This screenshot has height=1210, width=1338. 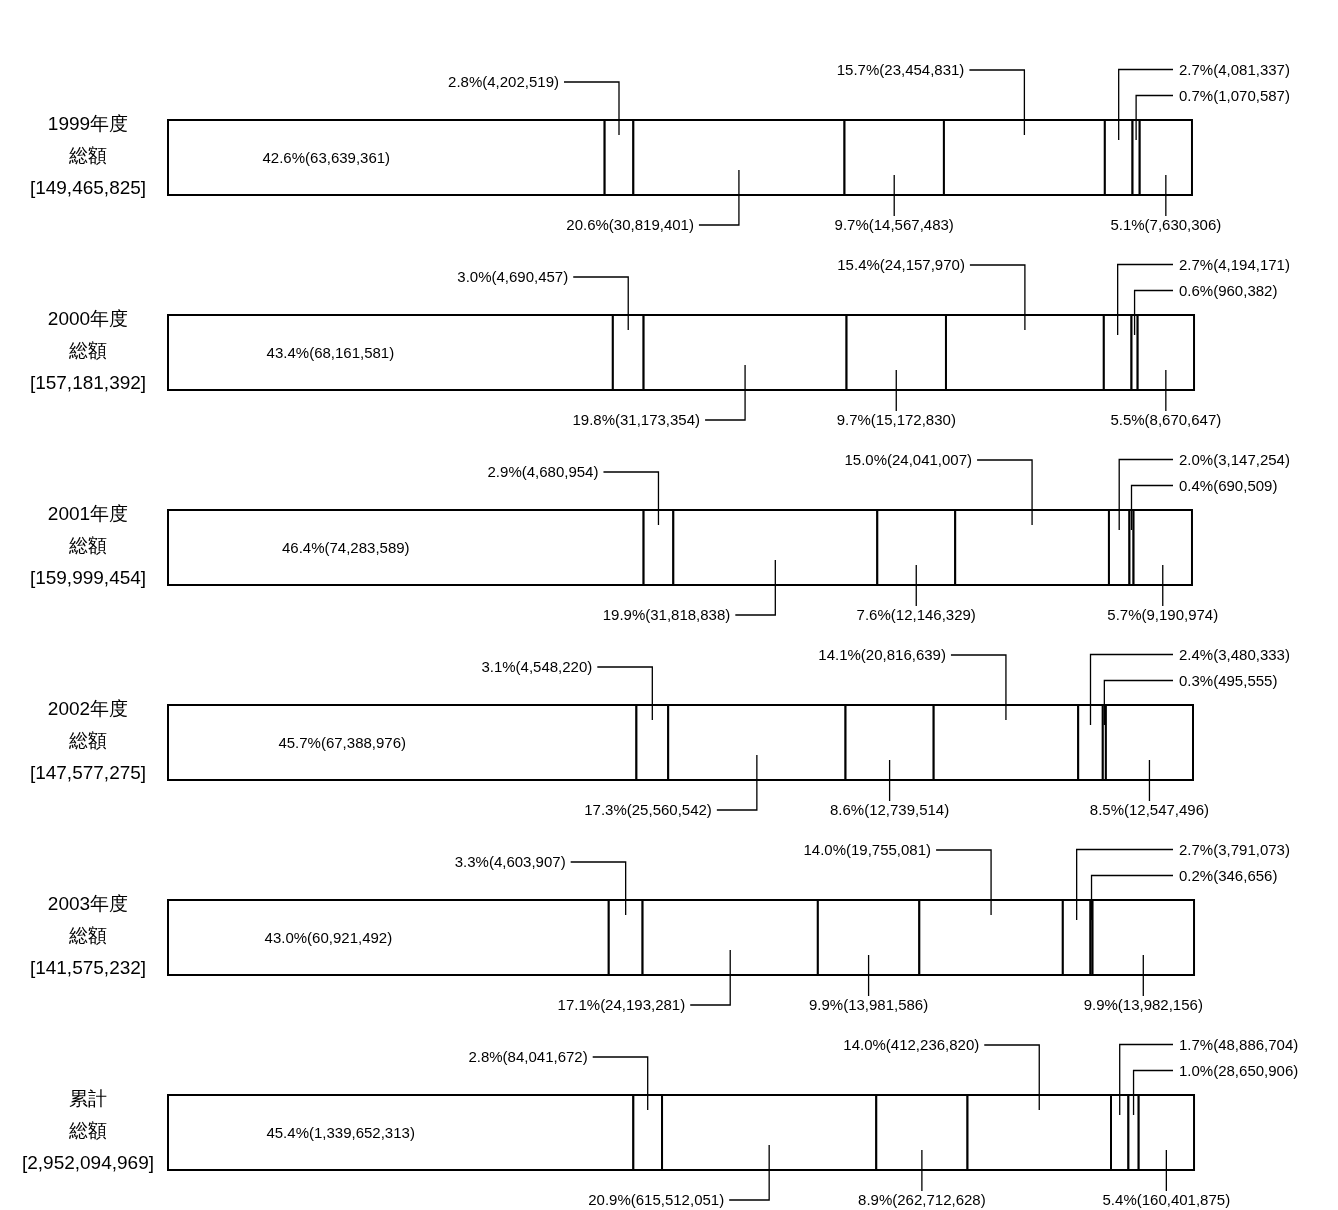 I want to click on data-label: 9.7%(14,567,483), so click(x=894, y=224).